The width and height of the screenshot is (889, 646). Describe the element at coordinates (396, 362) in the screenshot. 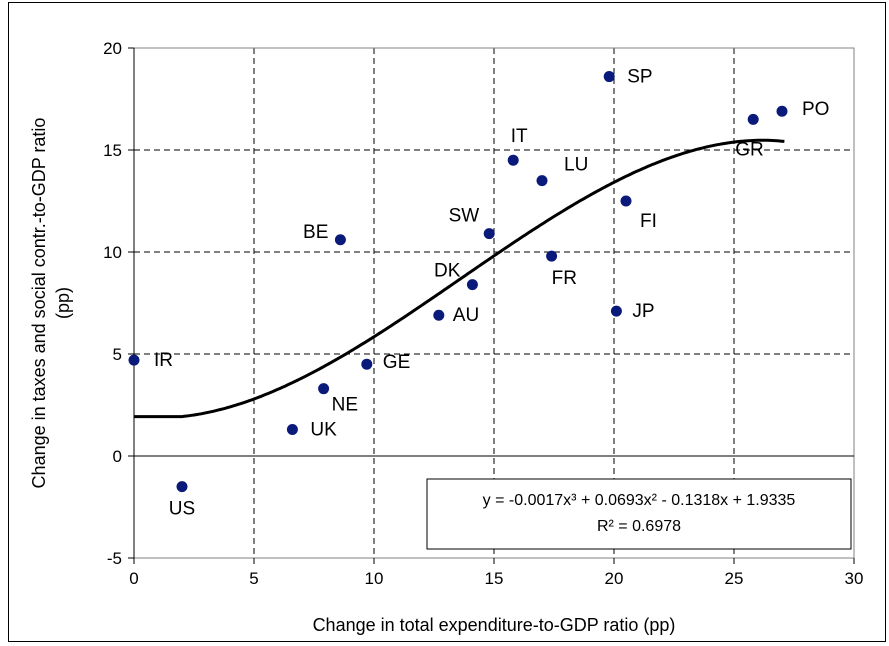

I see `point-label-ge: GE` at that location.